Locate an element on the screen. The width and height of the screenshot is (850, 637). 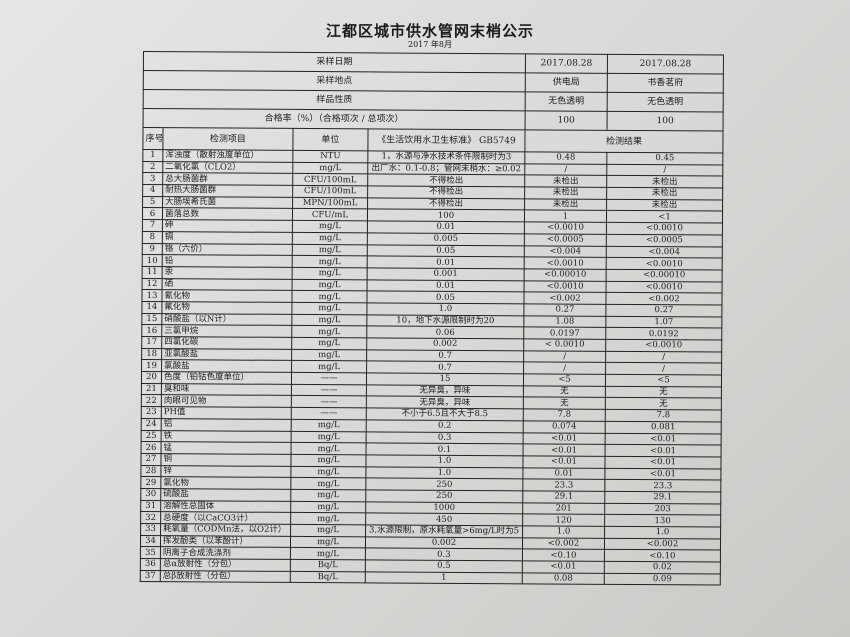
cell-standard: 0.2 is located at coordinates (445, 426).